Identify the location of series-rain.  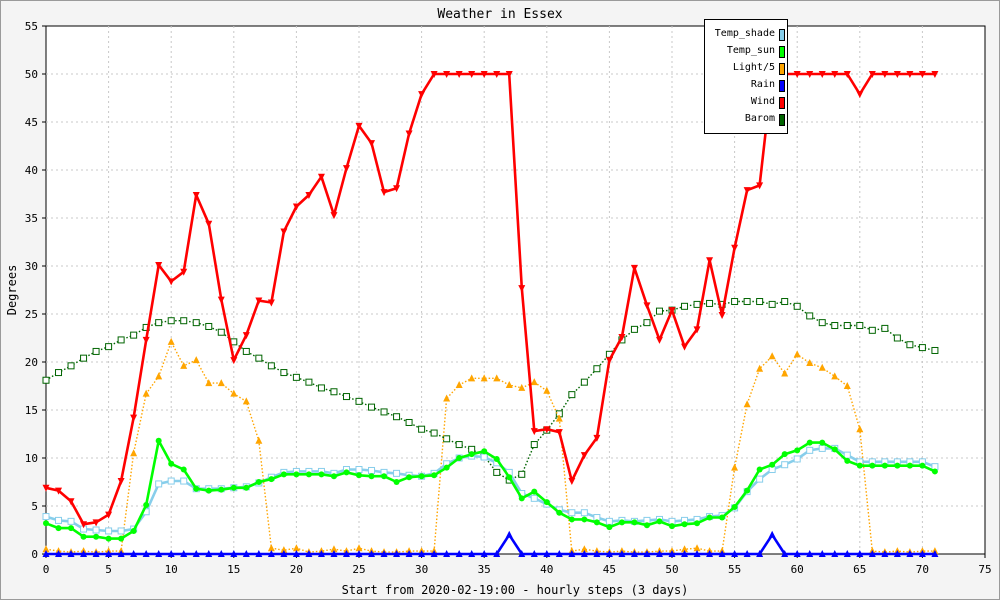
(490, 543).